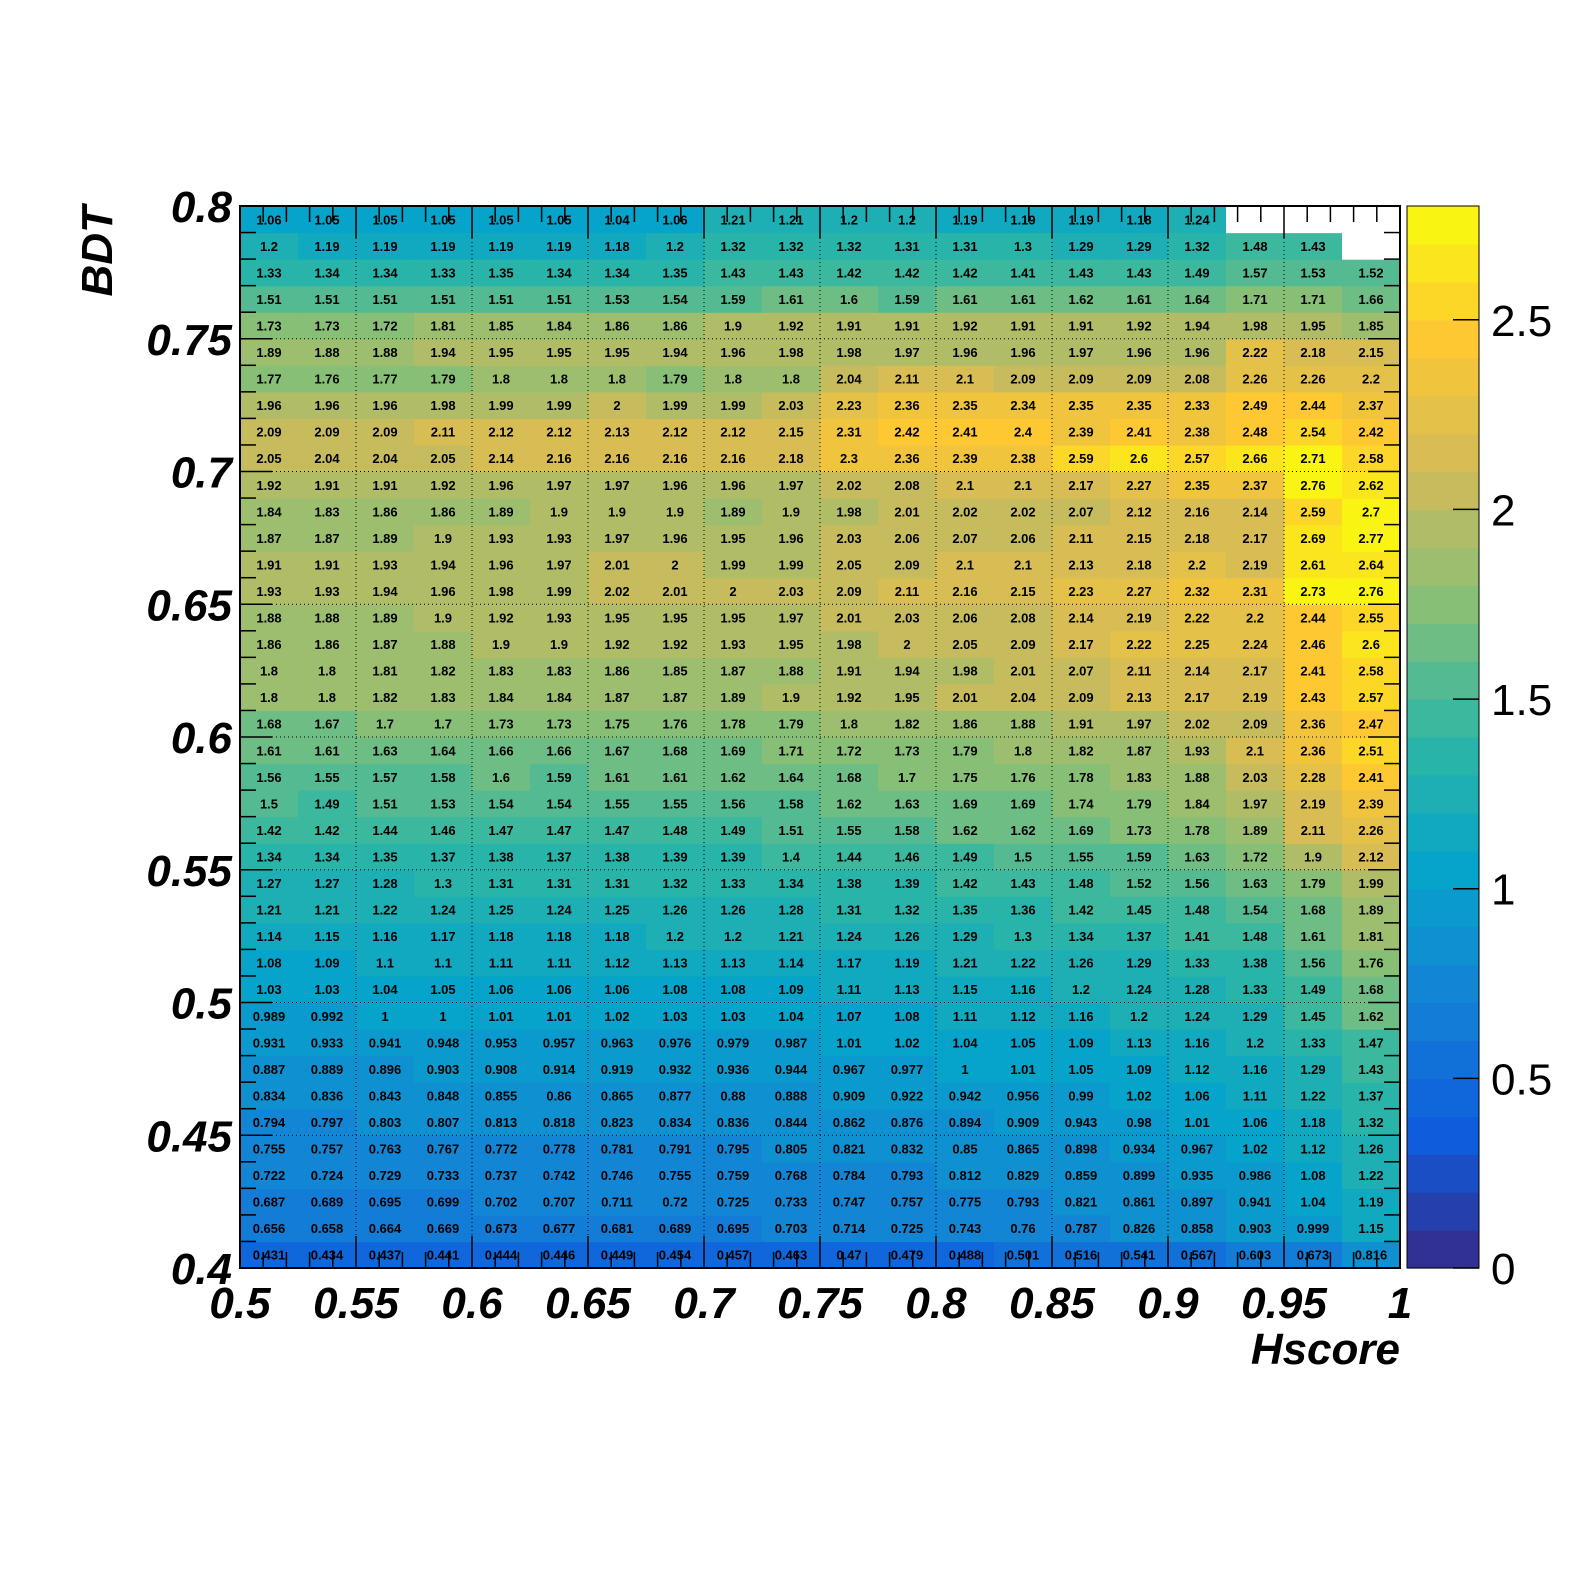 The height and width of the screenshot is (1572, 1596). What do you see at coordinates (1371, 220) in the screenshot?
I see `heatmap-cell-empty` at bounding box center [1371, 220].